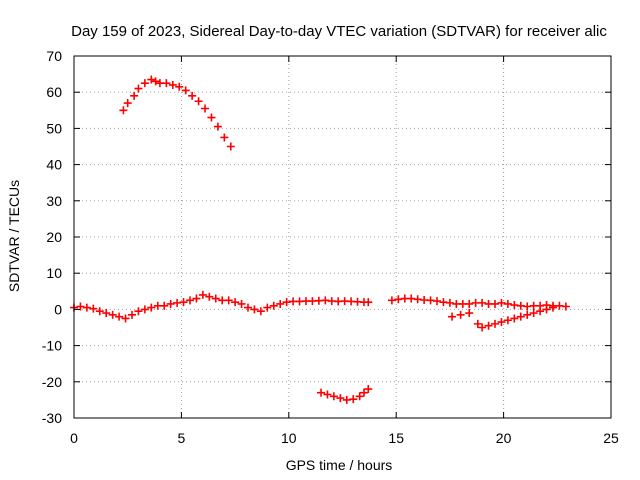 This screenshot has width=640, height=480. I want to click on y-tick-label: 60, so click(54, 92).